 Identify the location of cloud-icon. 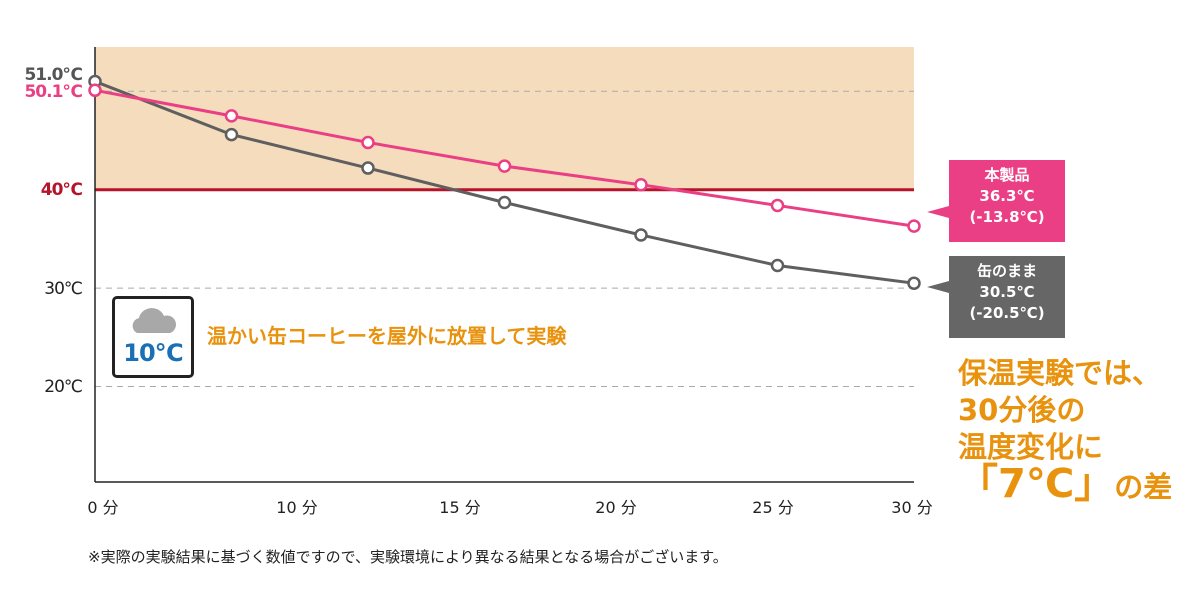
(154, 320).